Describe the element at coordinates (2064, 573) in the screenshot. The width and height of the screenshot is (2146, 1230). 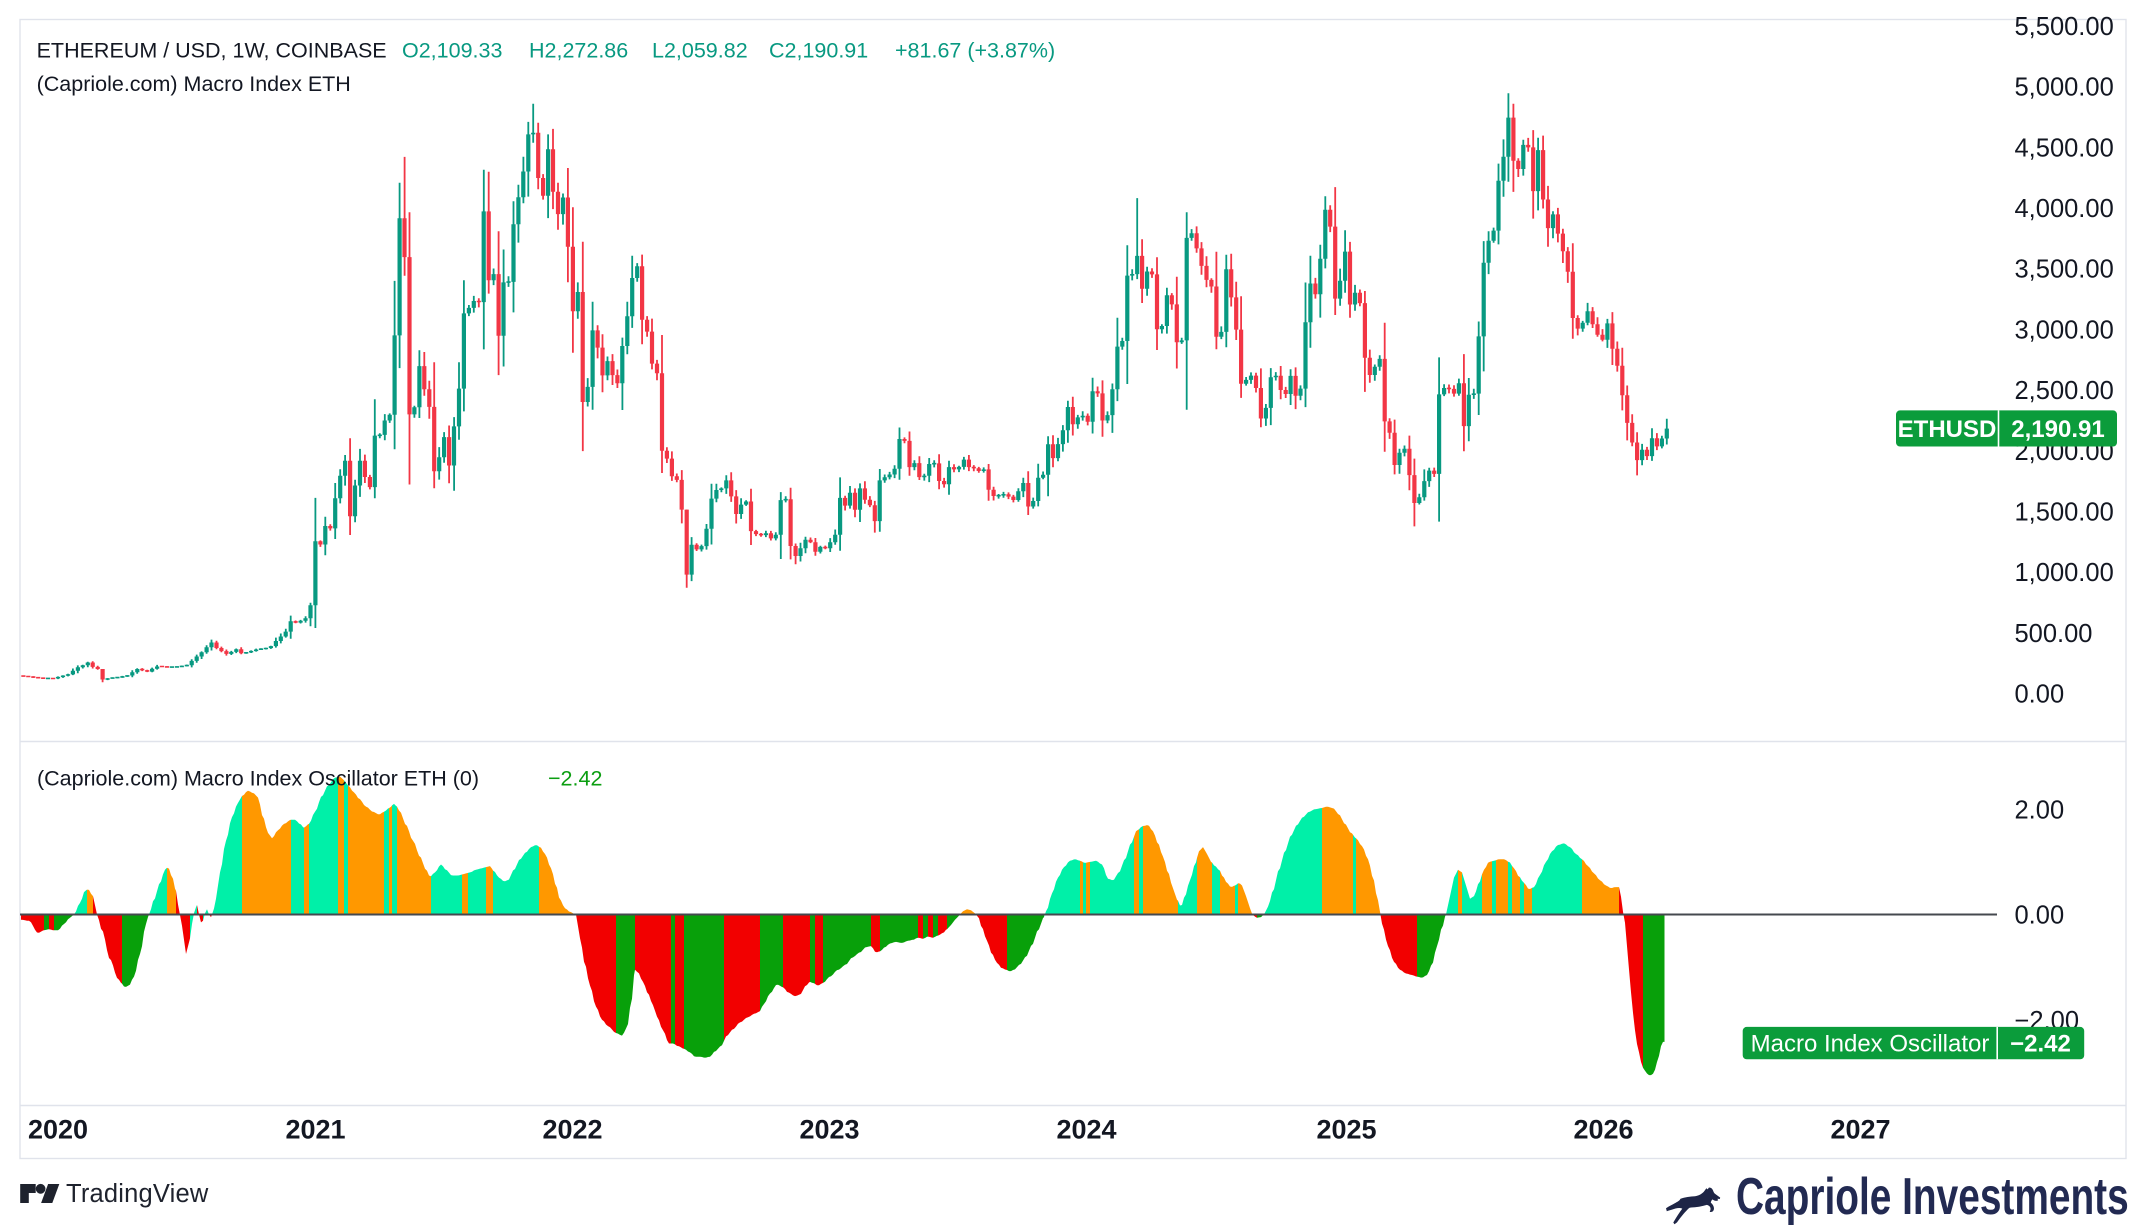
I see `svg-text: 1,000.00` at that location.